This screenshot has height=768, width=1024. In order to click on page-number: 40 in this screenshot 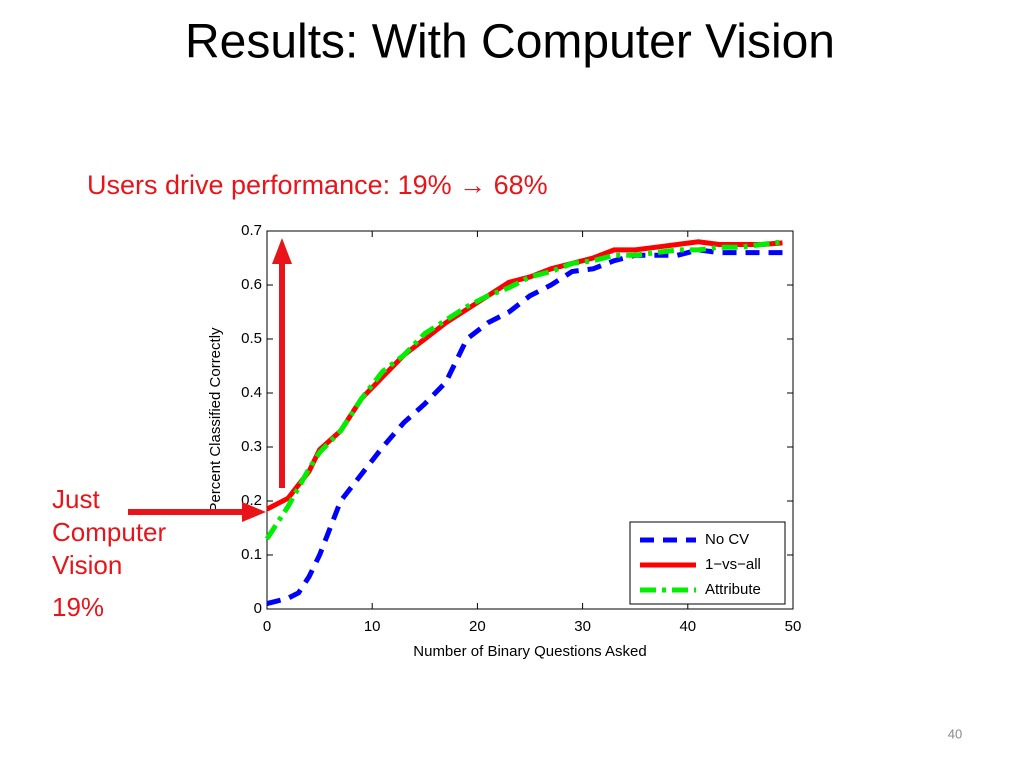, I will do `click(955, 733)`.